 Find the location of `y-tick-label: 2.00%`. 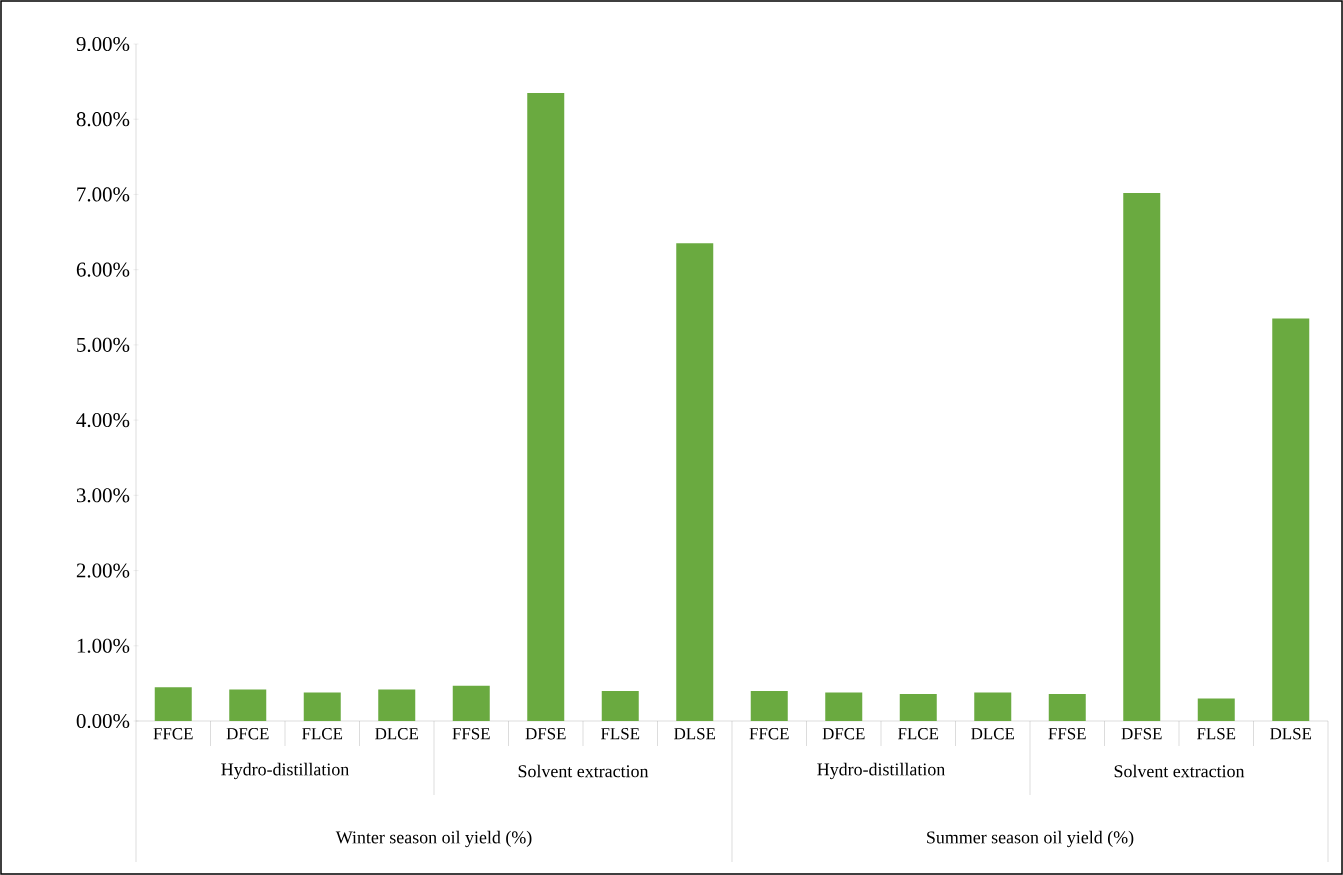

y-tick-label: 2.00% is located at coordinates (103, 570).